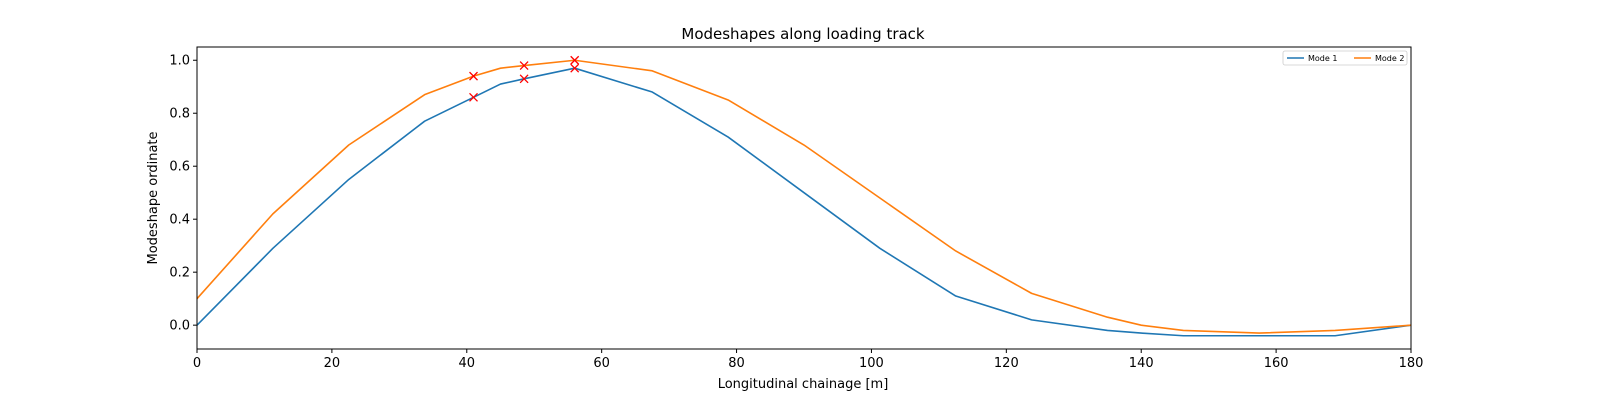 Image resolution: width=1600 pixels, height=400 pixels. I want to click on legend-box, so click(1345, 58).